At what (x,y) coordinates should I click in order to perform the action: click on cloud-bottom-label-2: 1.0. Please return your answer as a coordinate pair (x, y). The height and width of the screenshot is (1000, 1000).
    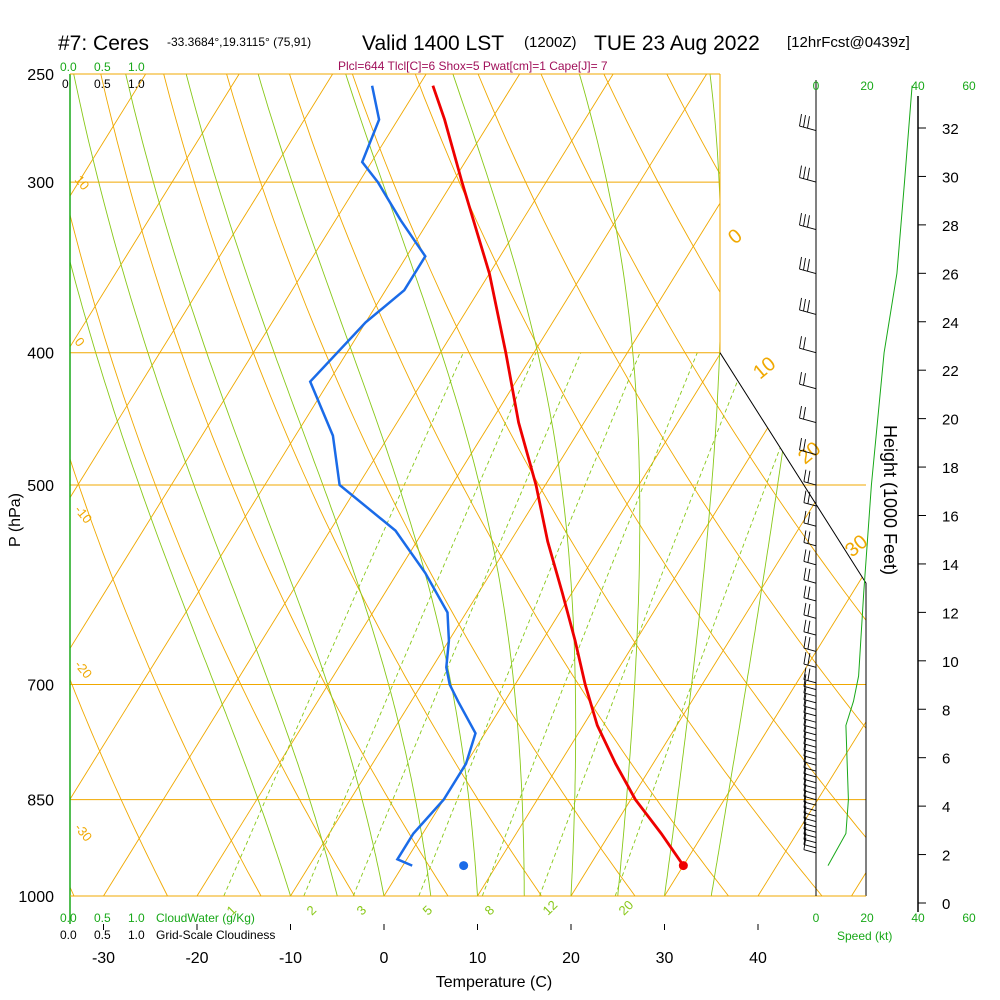
    Looking at the image, I should click on (136, 918).